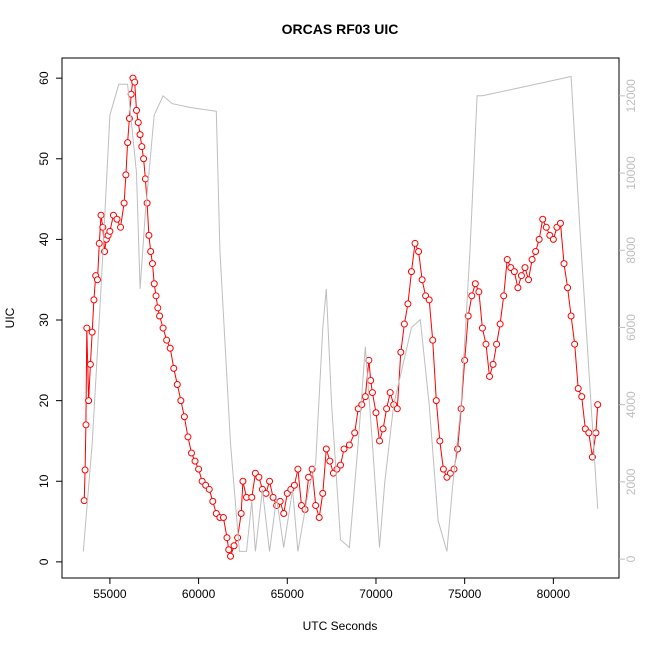  Describe the element at coordinates (376, 594) in the screenshot. I see `x-tick-label: 70000` at that location.